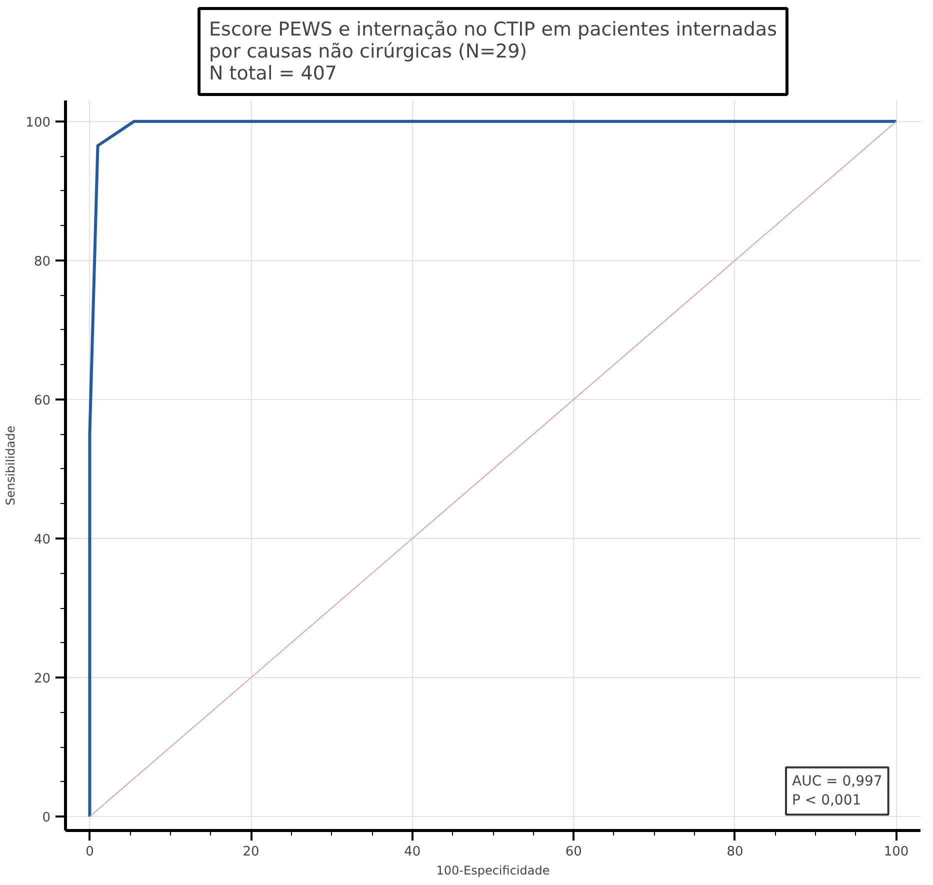 This screenshot has width=933, height=885. What do you see at coordinates (827, 800) in the screenshot?
I see `annotation: P < 0,001` at bounding box center [827, 800].